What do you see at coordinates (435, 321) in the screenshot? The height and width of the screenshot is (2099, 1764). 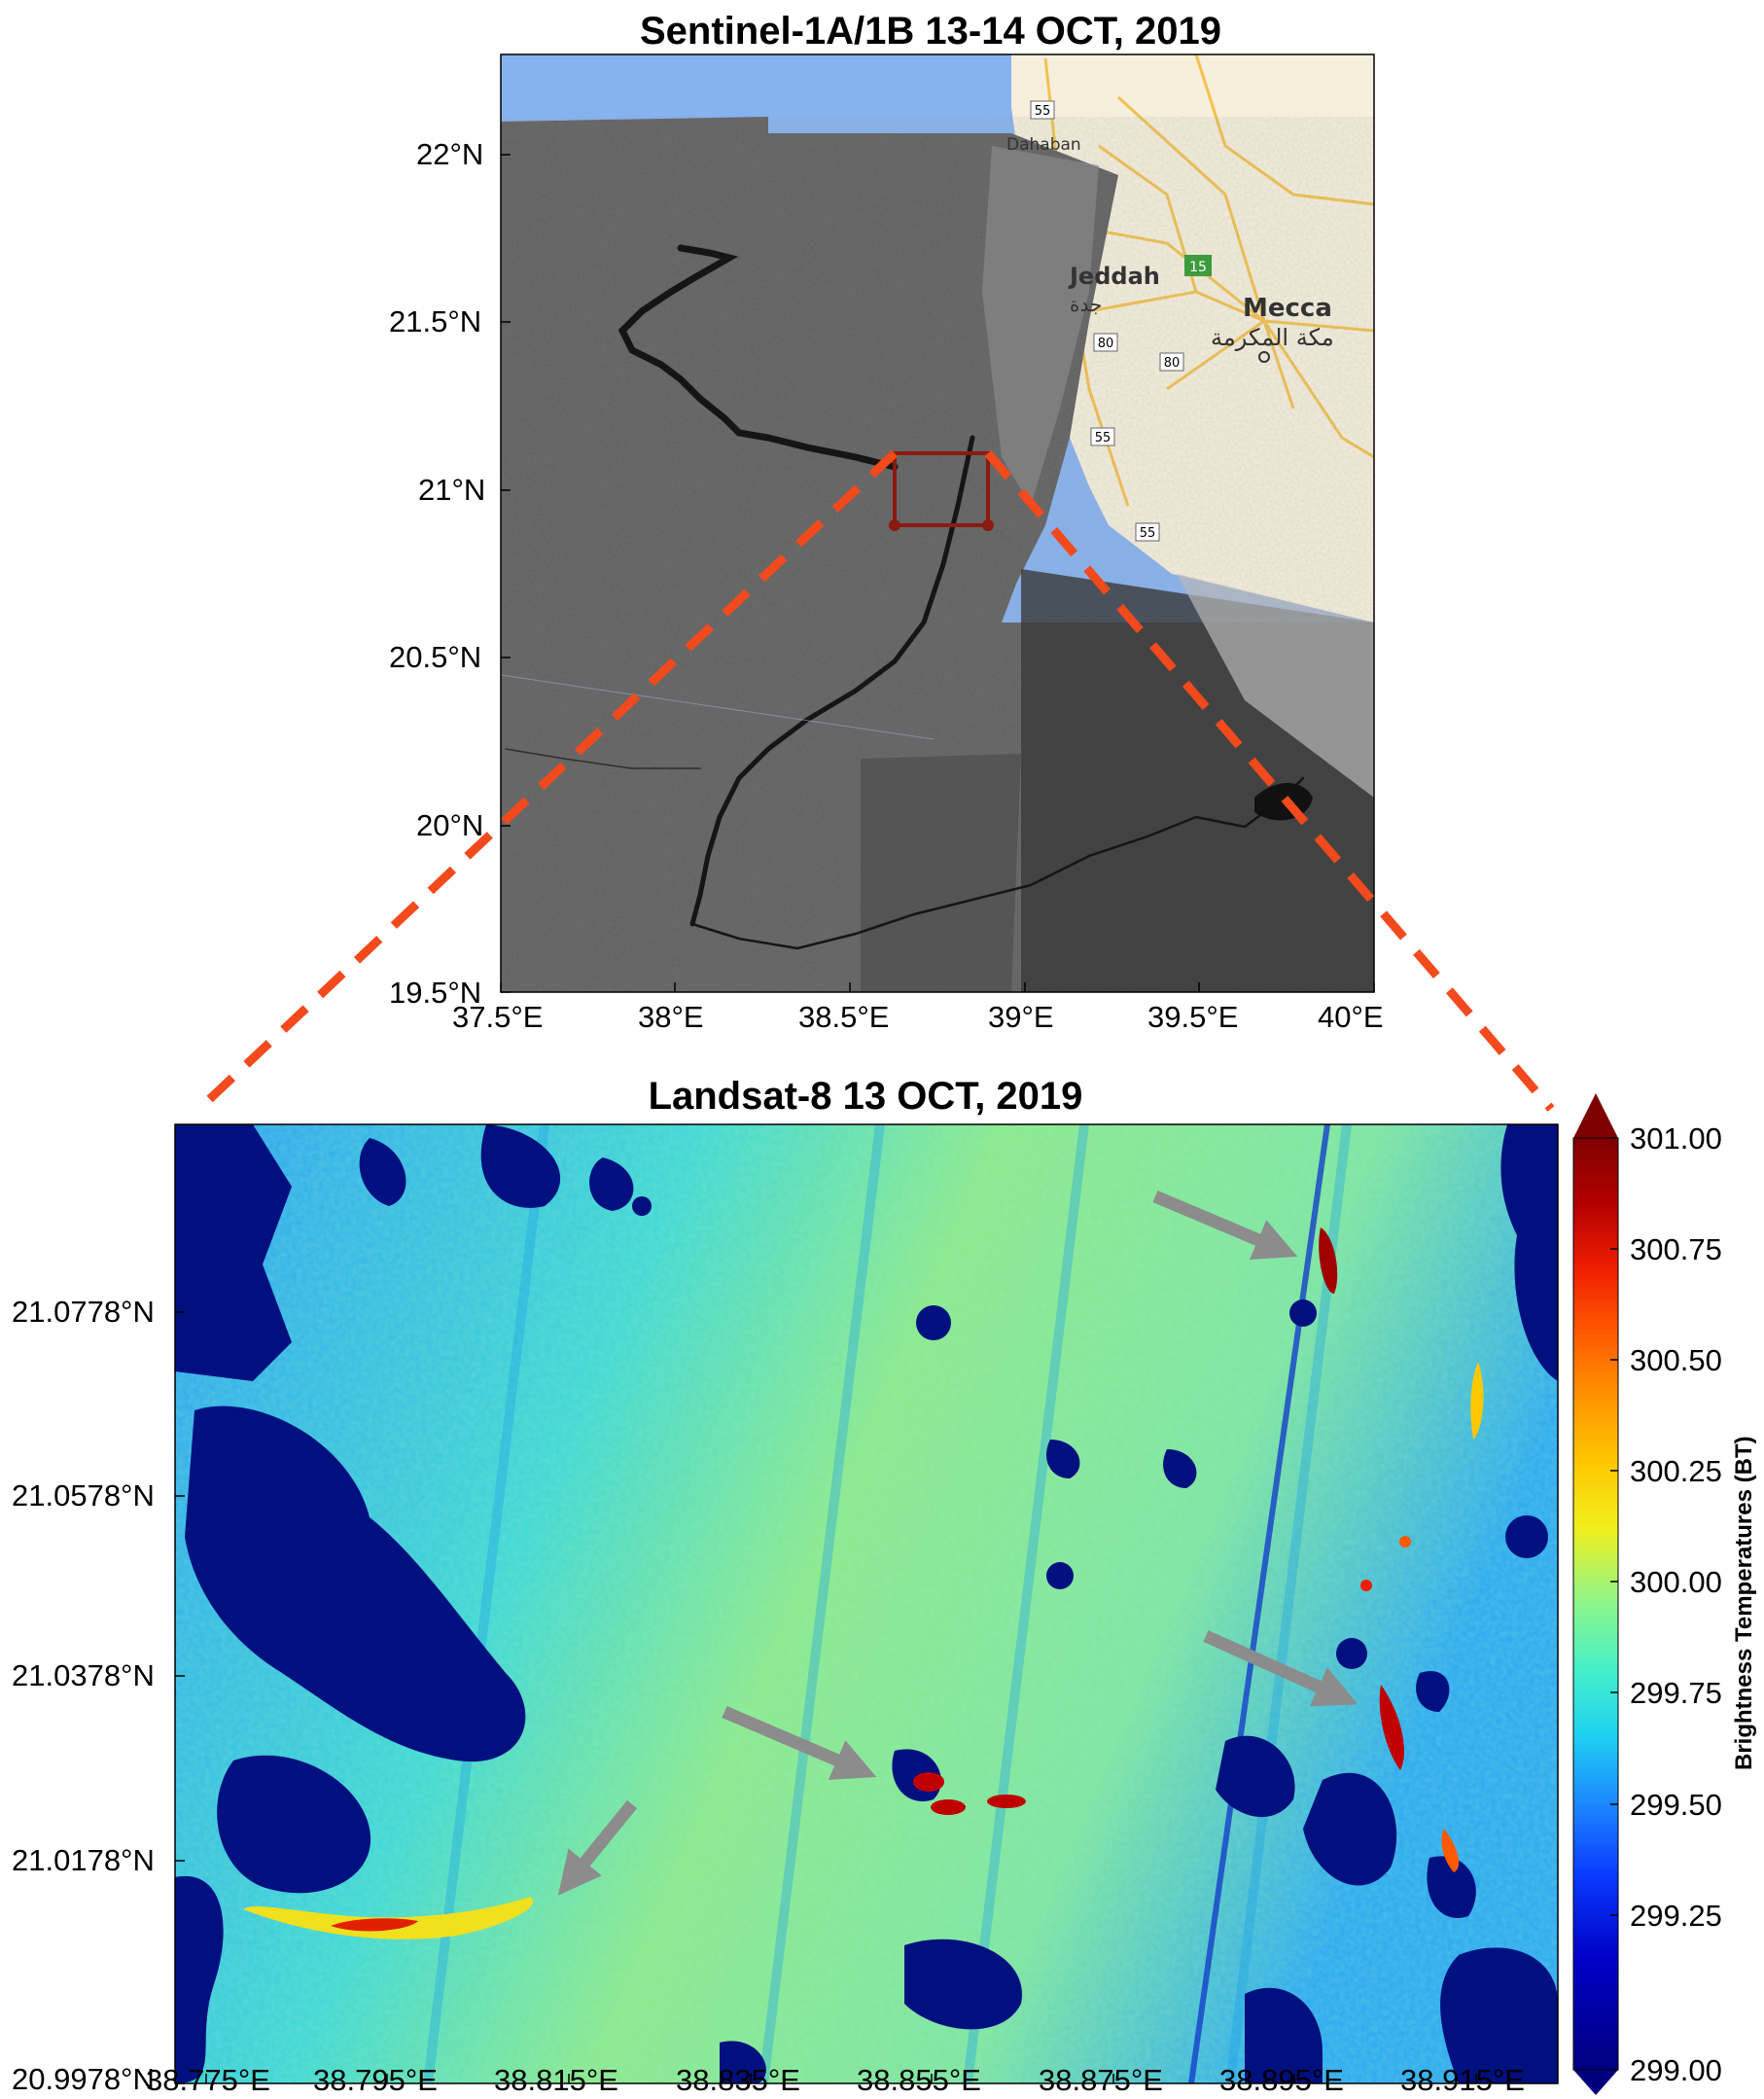 I see `lat-tick: 21.5°N` at bounding box center [435, 321].